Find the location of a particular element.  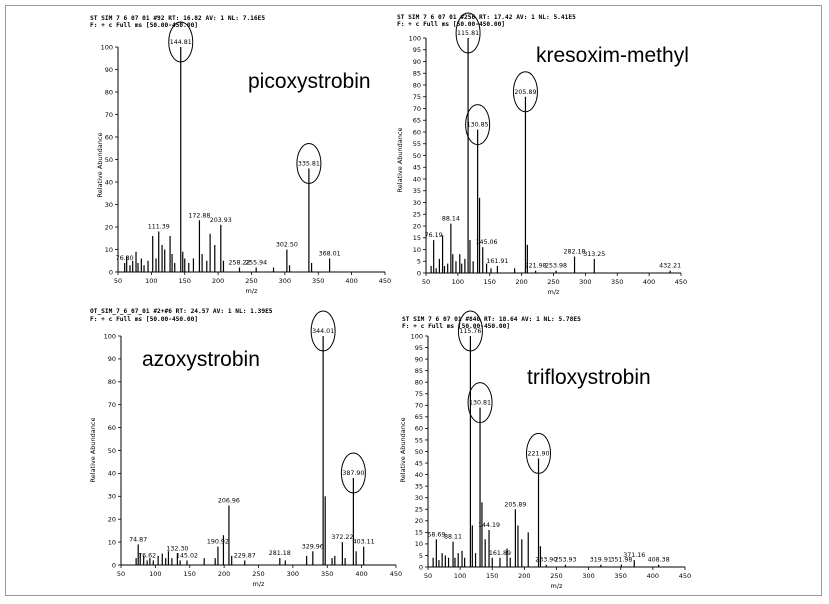

peak-label: 368.01 is located at coordinates (330, 254).